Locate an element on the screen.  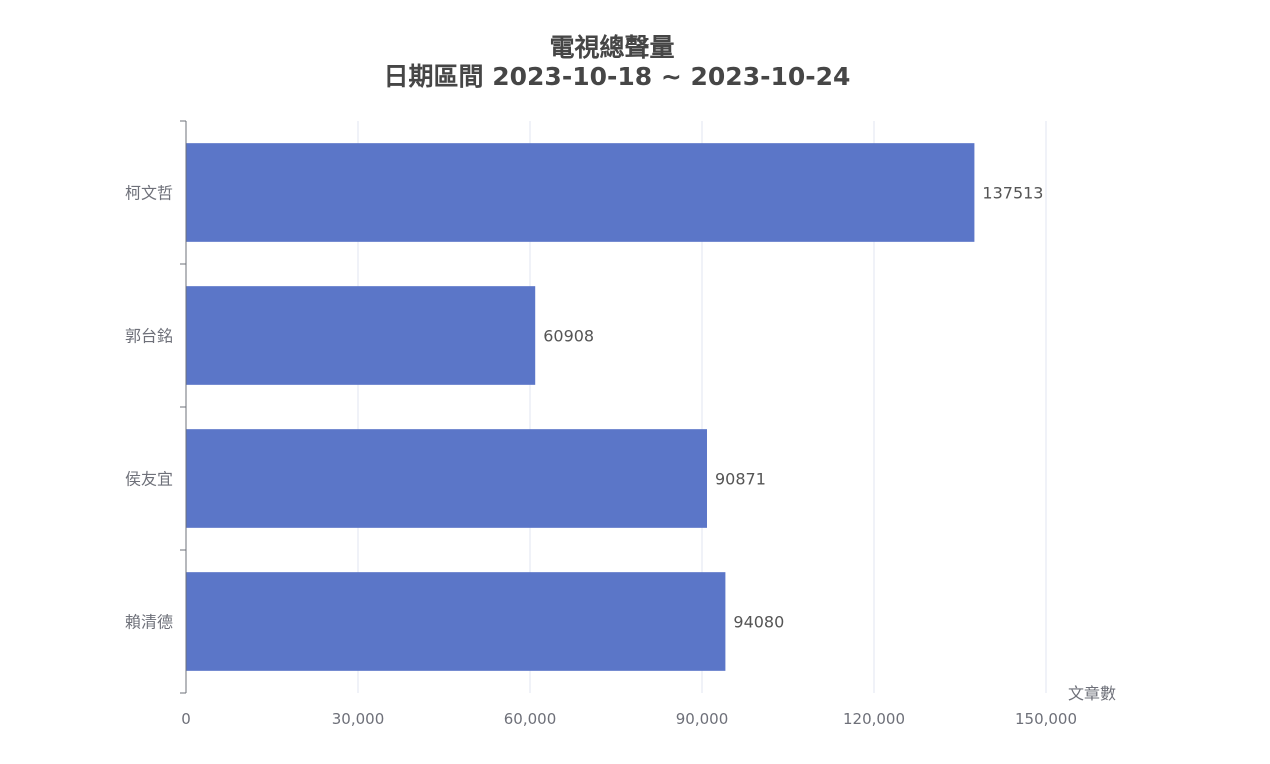
y-category-label: 賴清德 is located at coordinates (149, 622).